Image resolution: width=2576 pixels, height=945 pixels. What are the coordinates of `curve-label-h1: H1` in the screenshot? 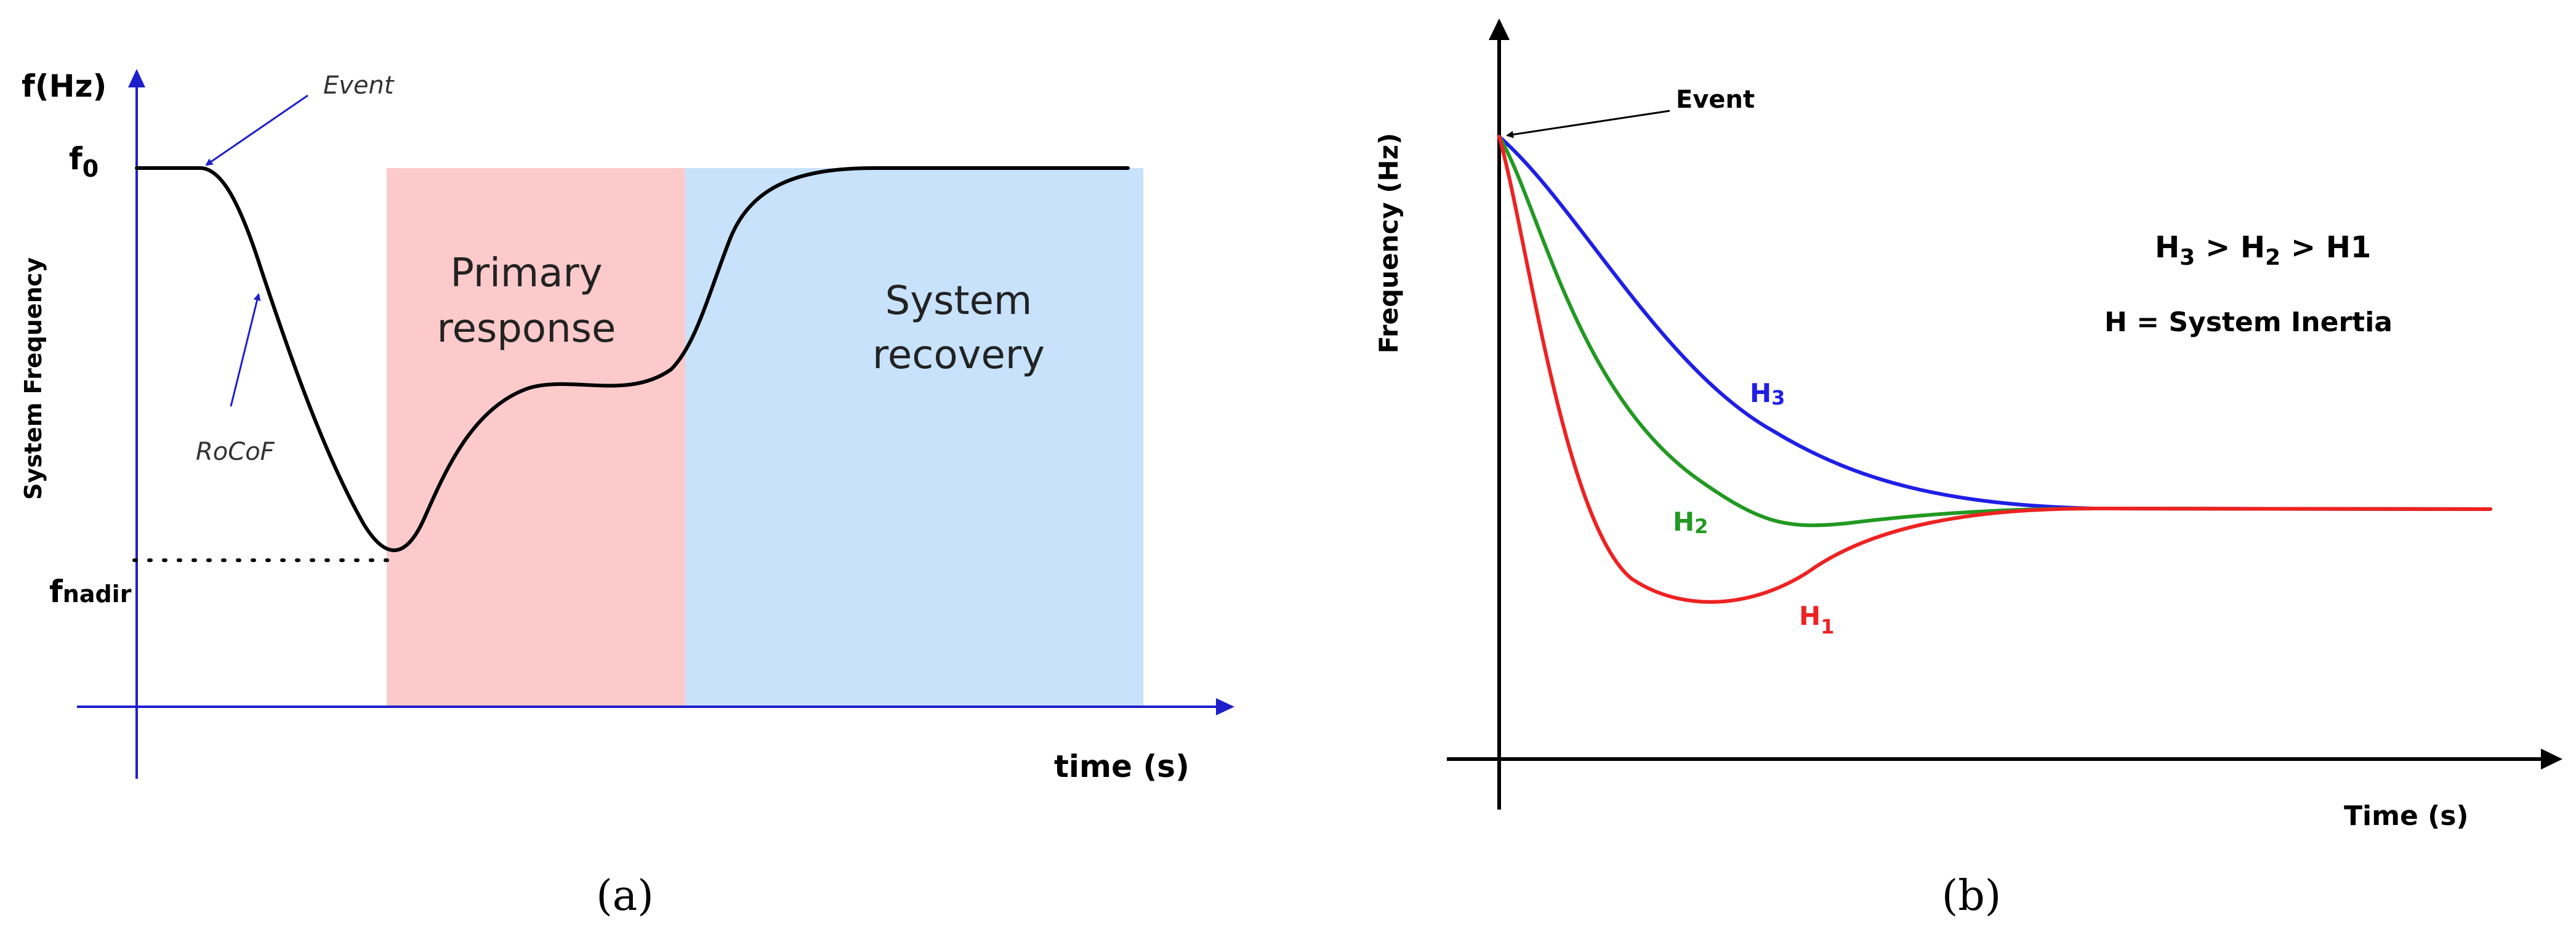 It's located at (1816, 620).